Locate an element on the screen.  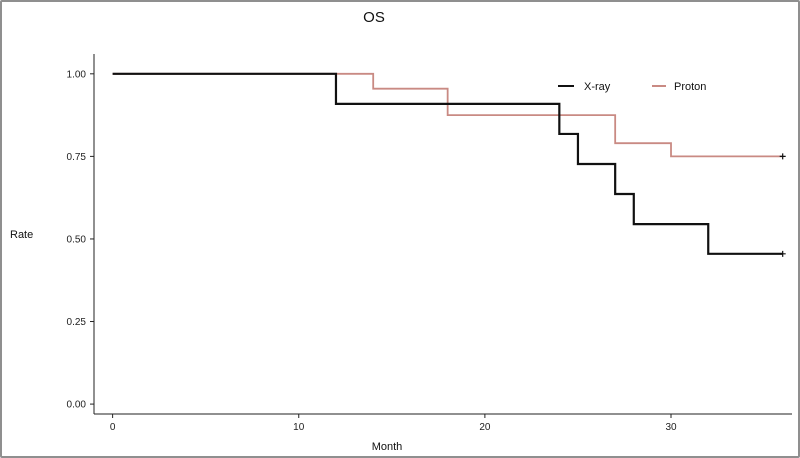
x-ticks: 0 10 20 30 is located at coordinates (393, 423).